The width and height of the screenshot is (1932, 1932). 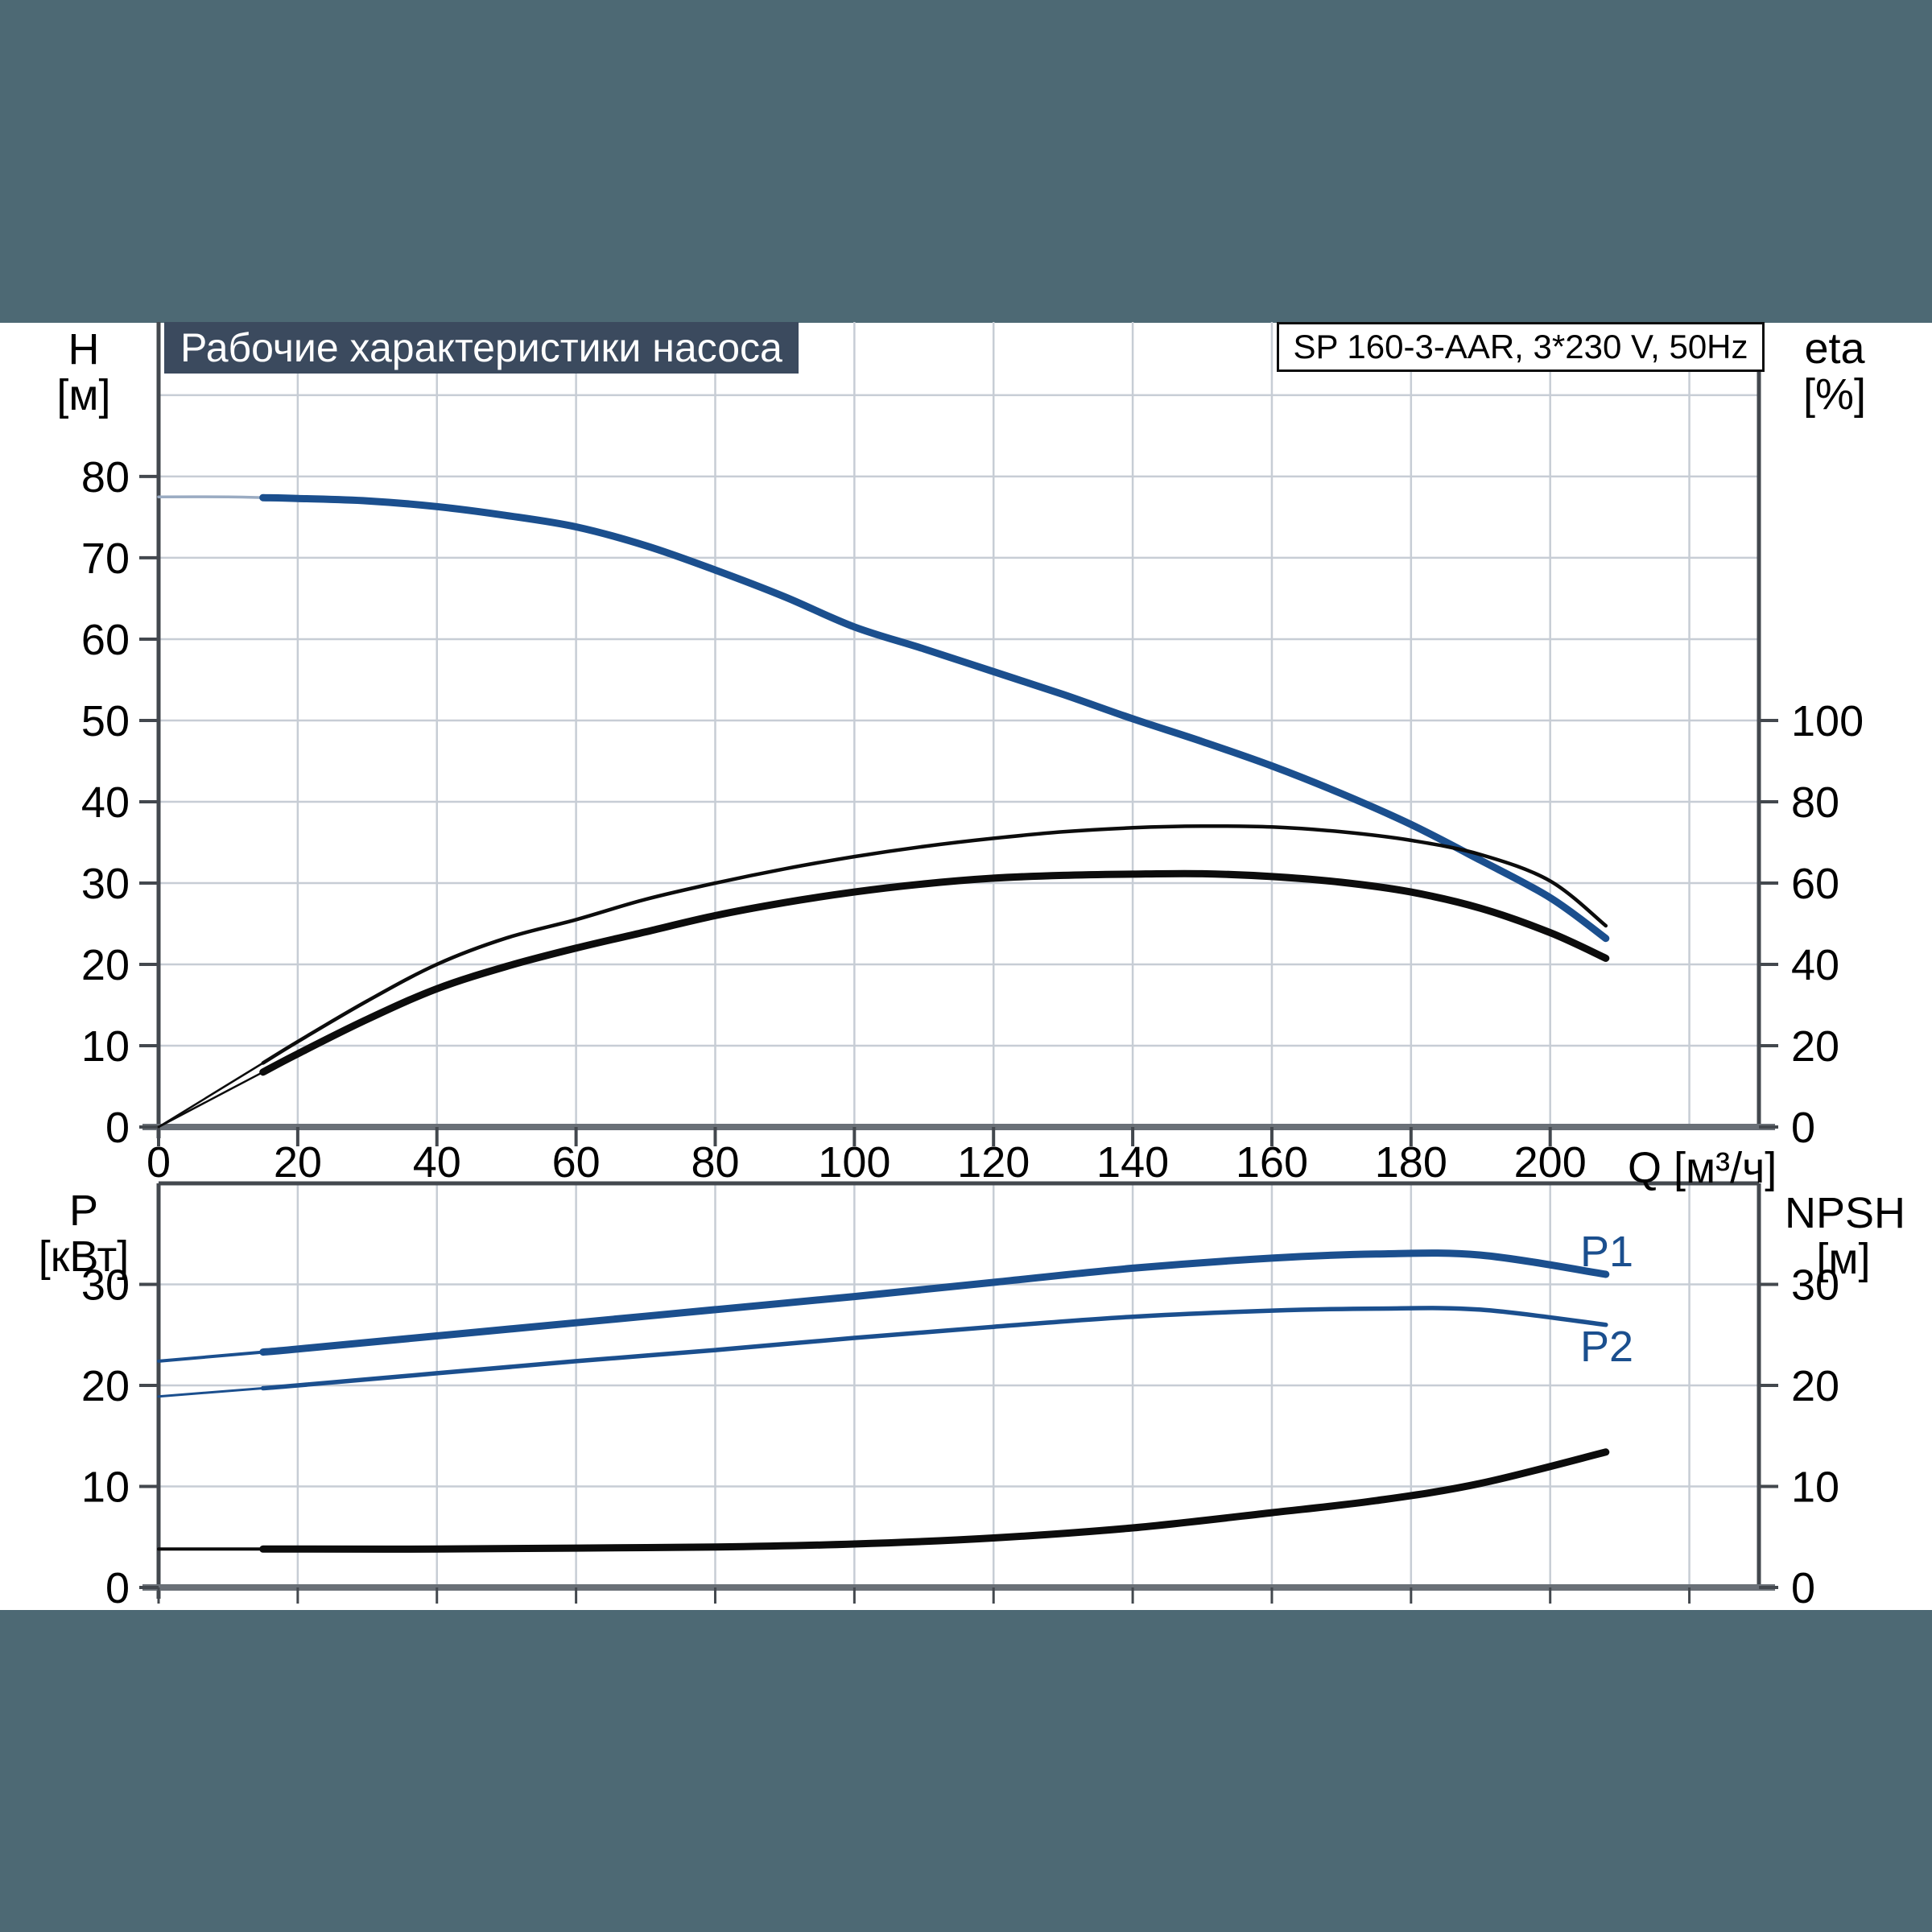 I want to click on svg-text: 140, so click(x=1132, y=1162).